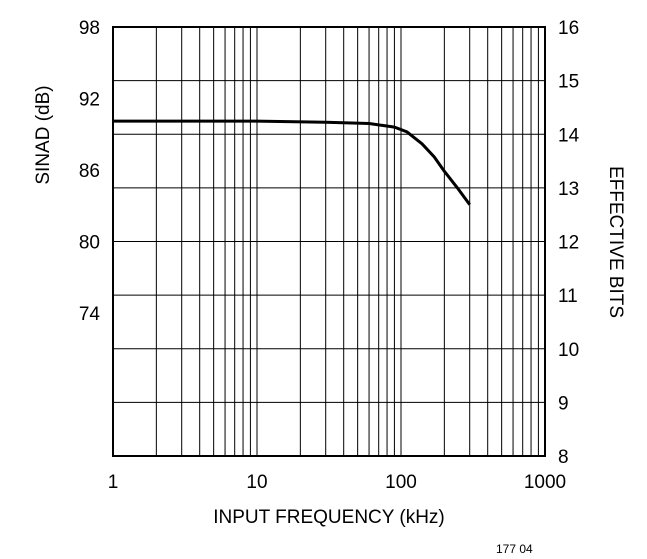 The height and width of the screenshot is (559, 647). Describe the element at coordinates (89, 28) in the screenshot. I see `y-tick-label-0: 98` at that location.